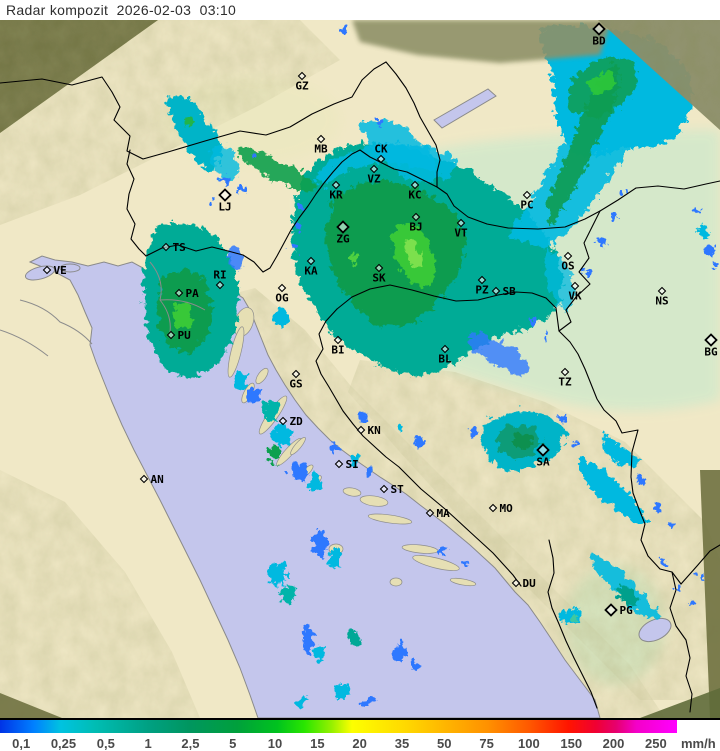 The width and height of the screenshot is (720, 751). What do you see at coordinates (283, 421) in the screenshot?
I see `station-diamond-zd` at bounding box center [283, 421].